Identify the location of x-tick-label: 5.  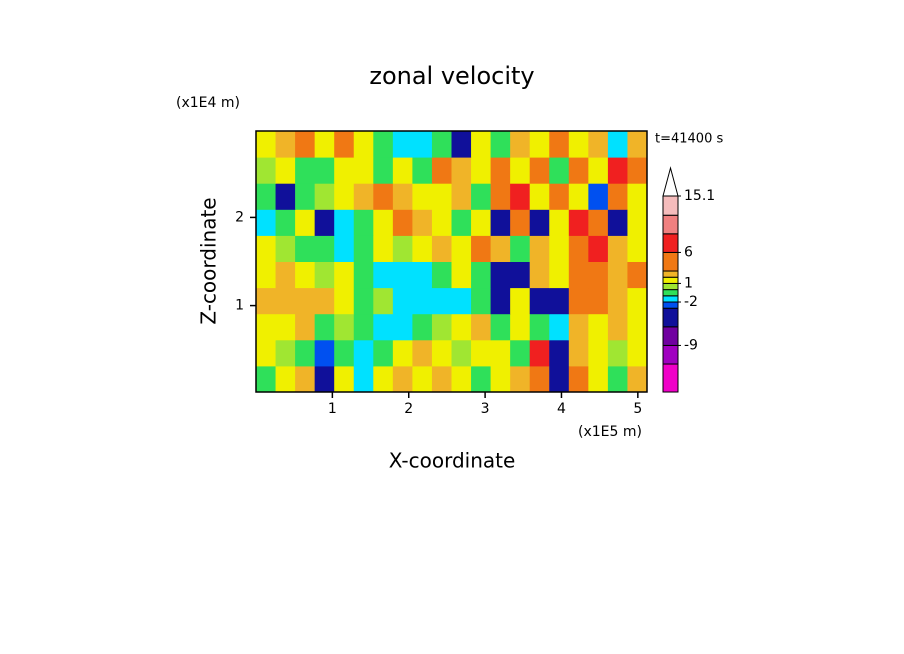
(637, 409).